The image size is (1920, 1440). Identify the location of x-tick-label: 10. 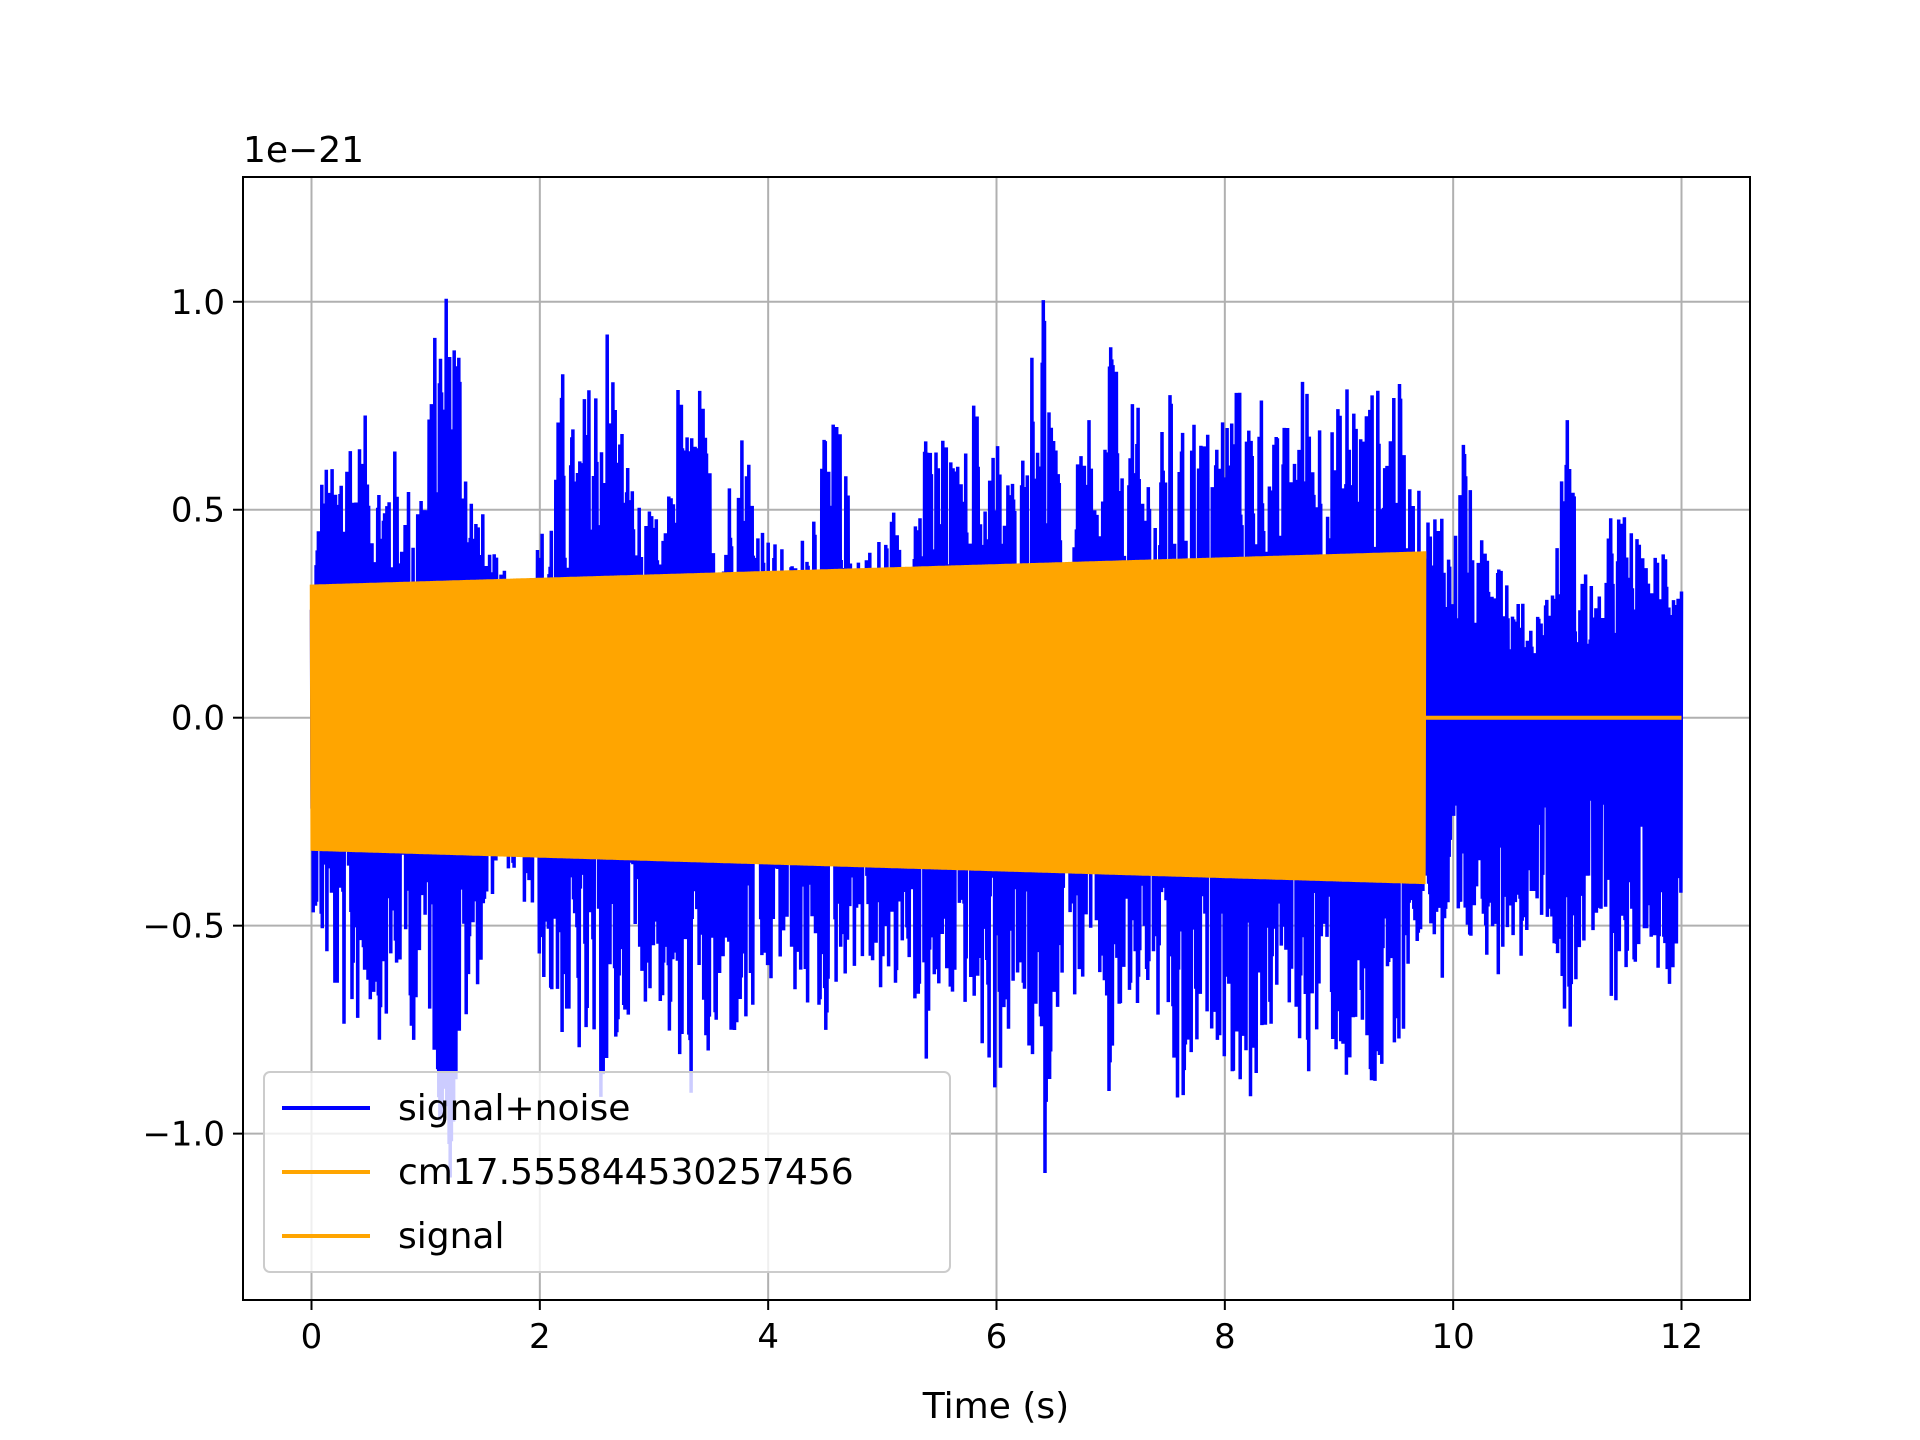
(1453, 1337).